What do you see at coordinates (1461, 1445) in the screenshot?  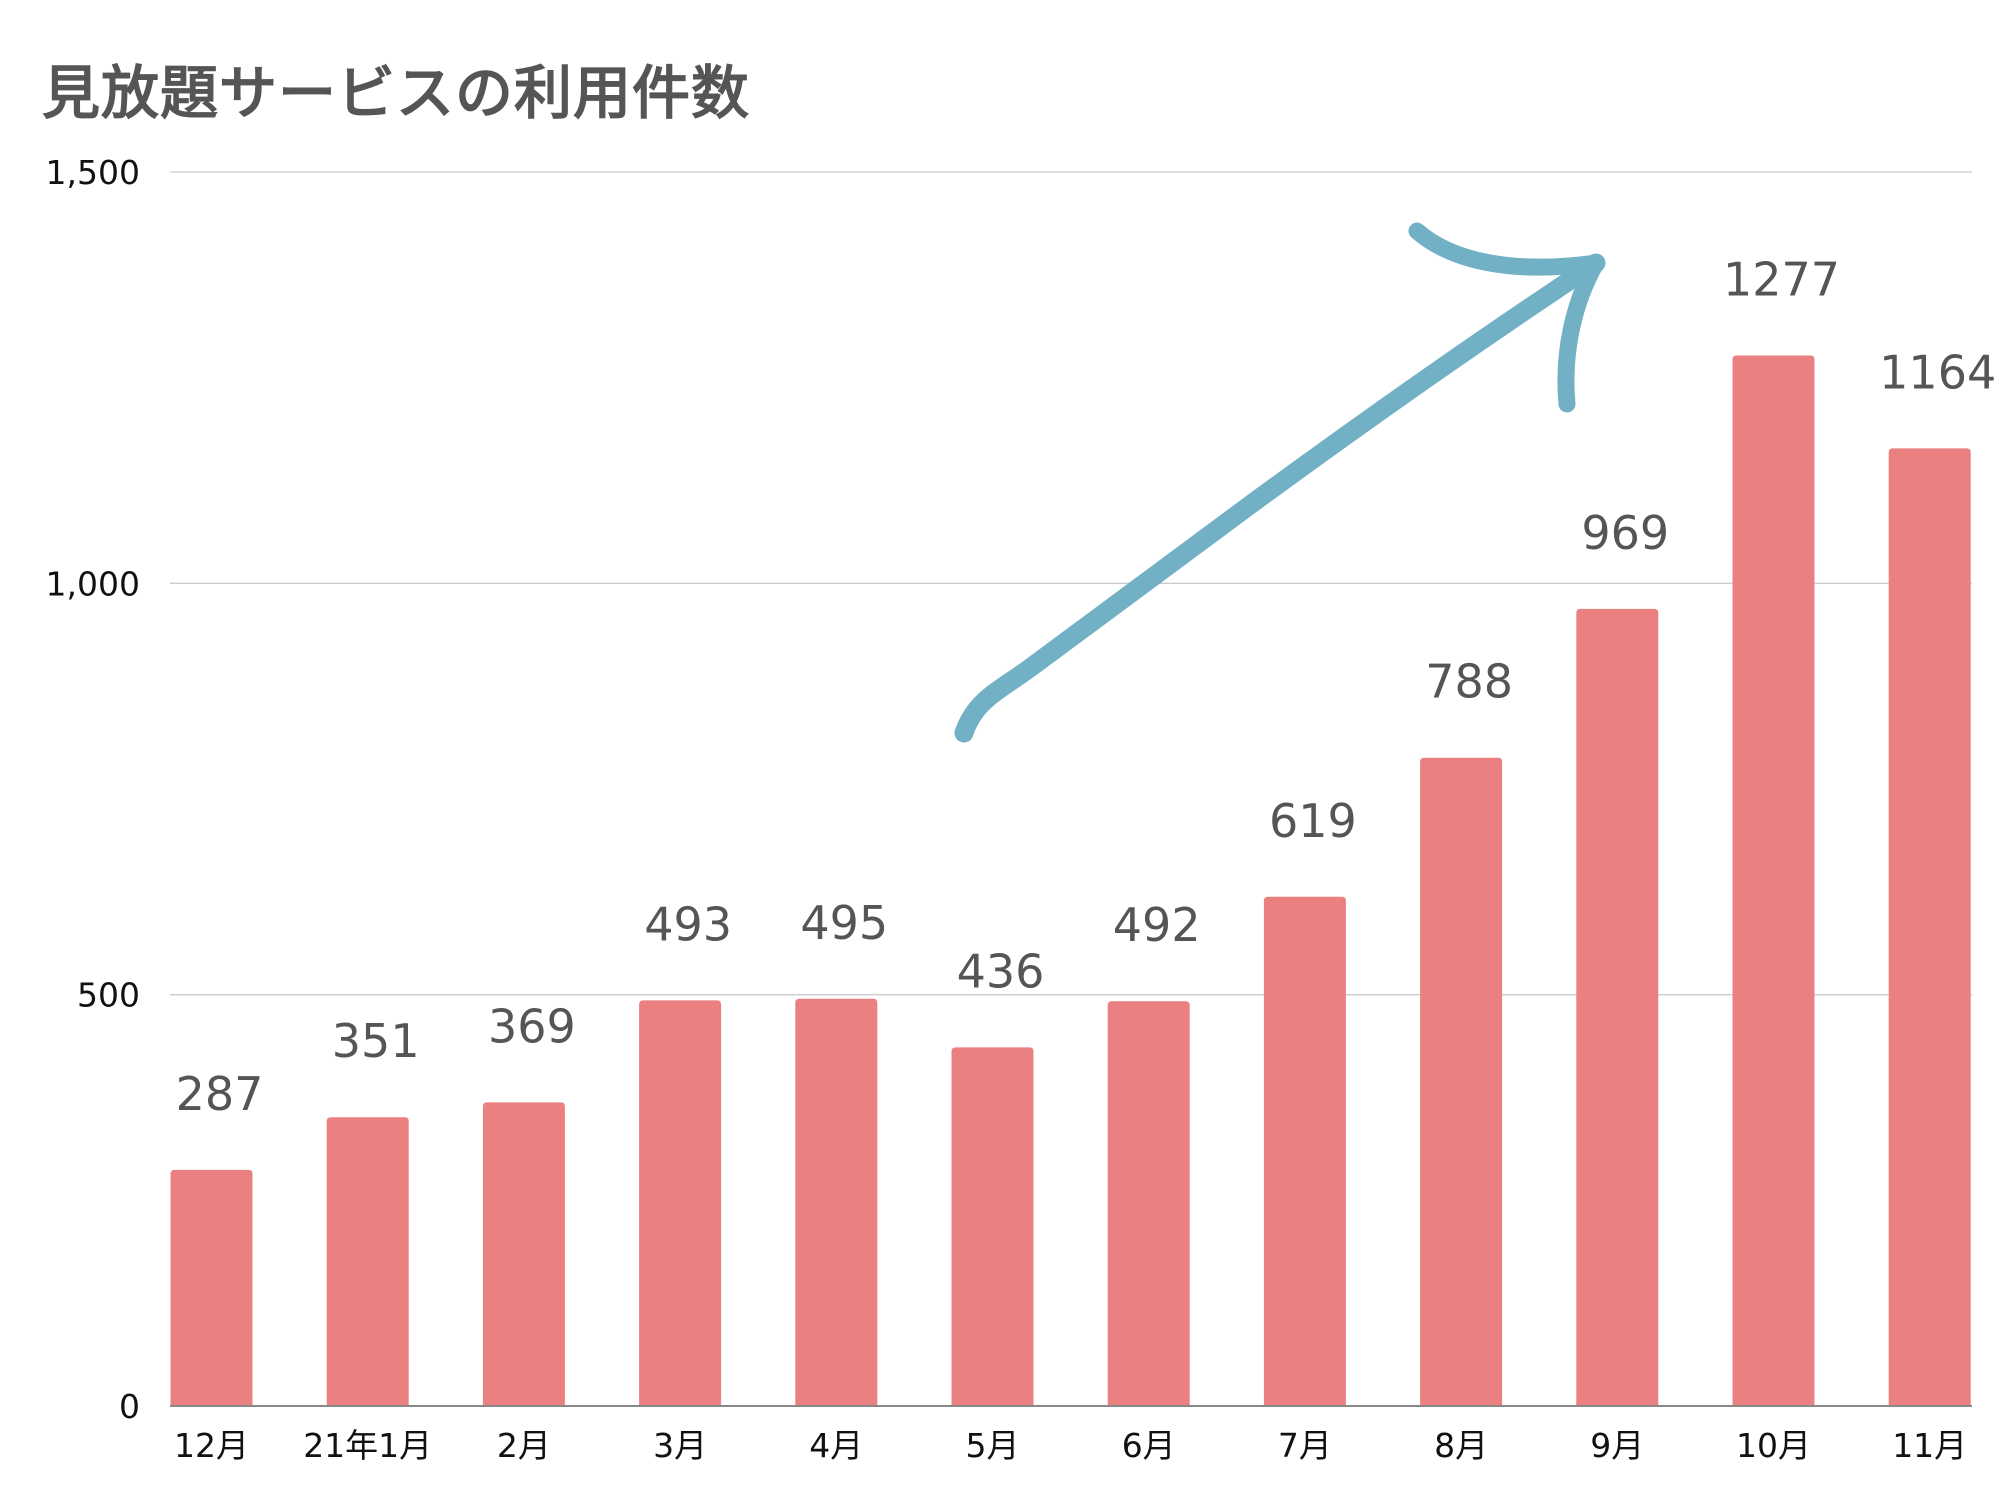 I see `x-tick-label: 8月` at bounding box center [1461, 1445].